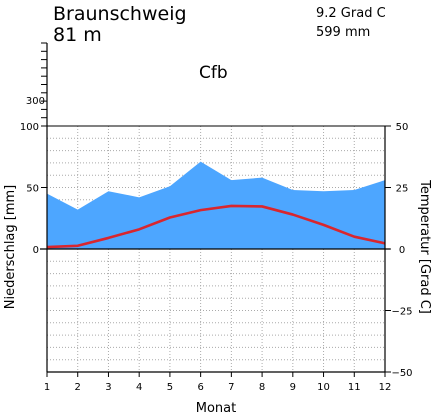 Image resolution: width=436 pixels, height=416 pixels. Describe the element at coordinates (120, 14) in the screenshot. I see `station-name: Braunschweig` at that location.